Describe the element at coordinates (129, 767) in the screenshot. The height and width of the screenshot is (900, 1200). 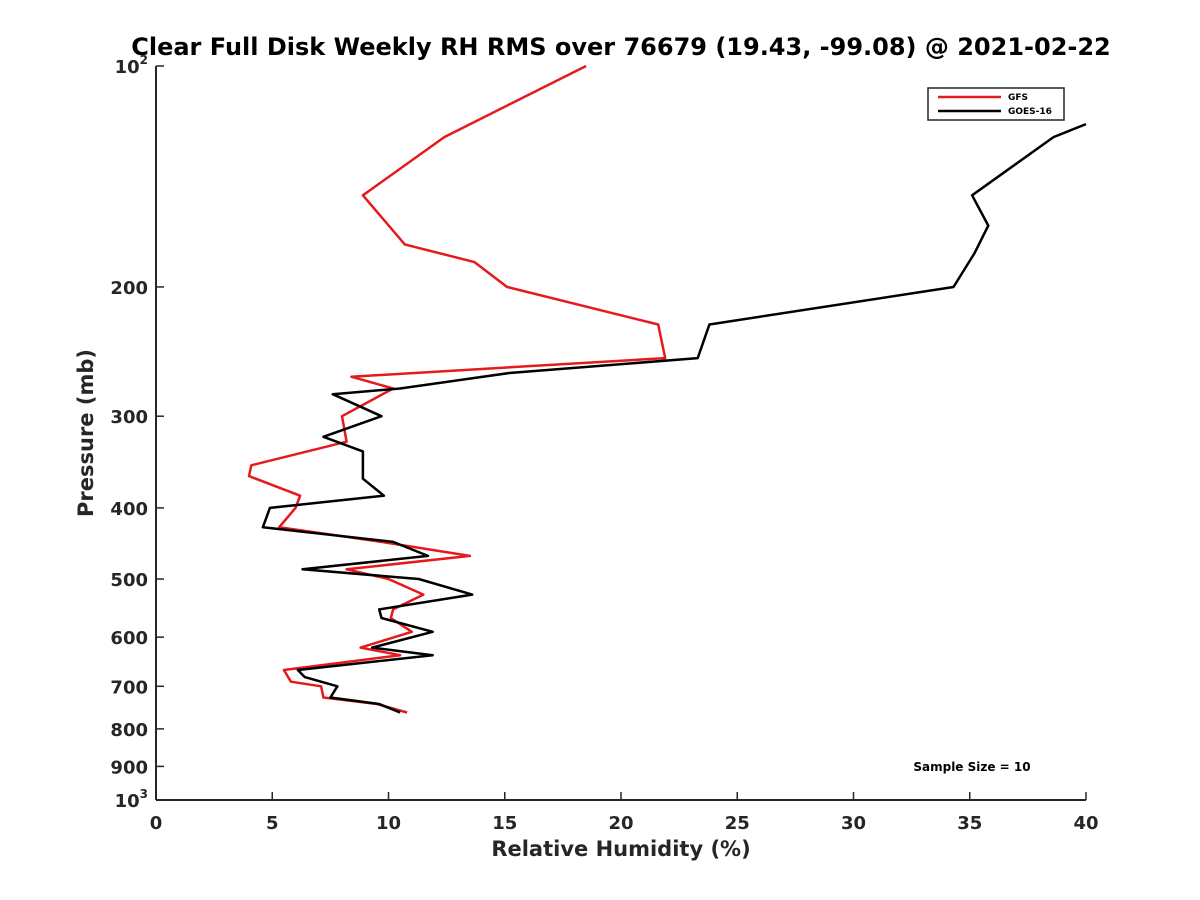
I see `y-tick-label: 900` at that location.